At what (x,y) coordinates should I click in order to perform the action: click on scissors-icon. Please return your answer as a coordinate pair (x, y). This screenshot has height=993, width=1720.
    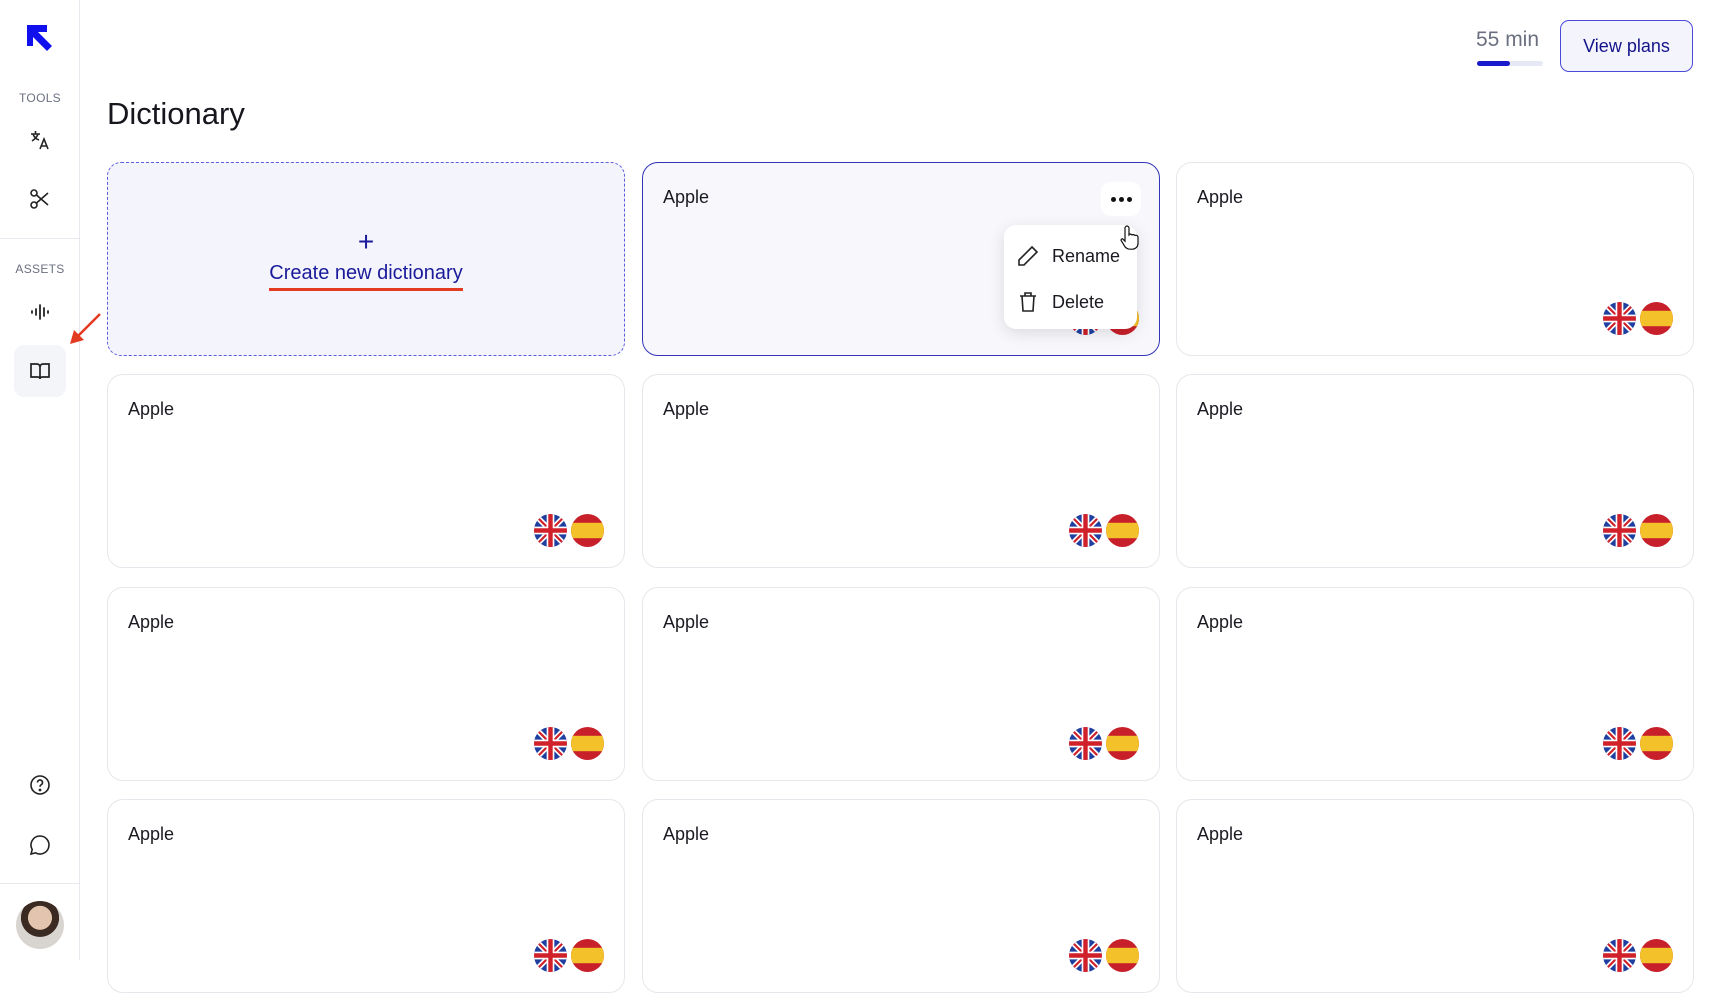
    Looking at the image, I should click on (39, 199).